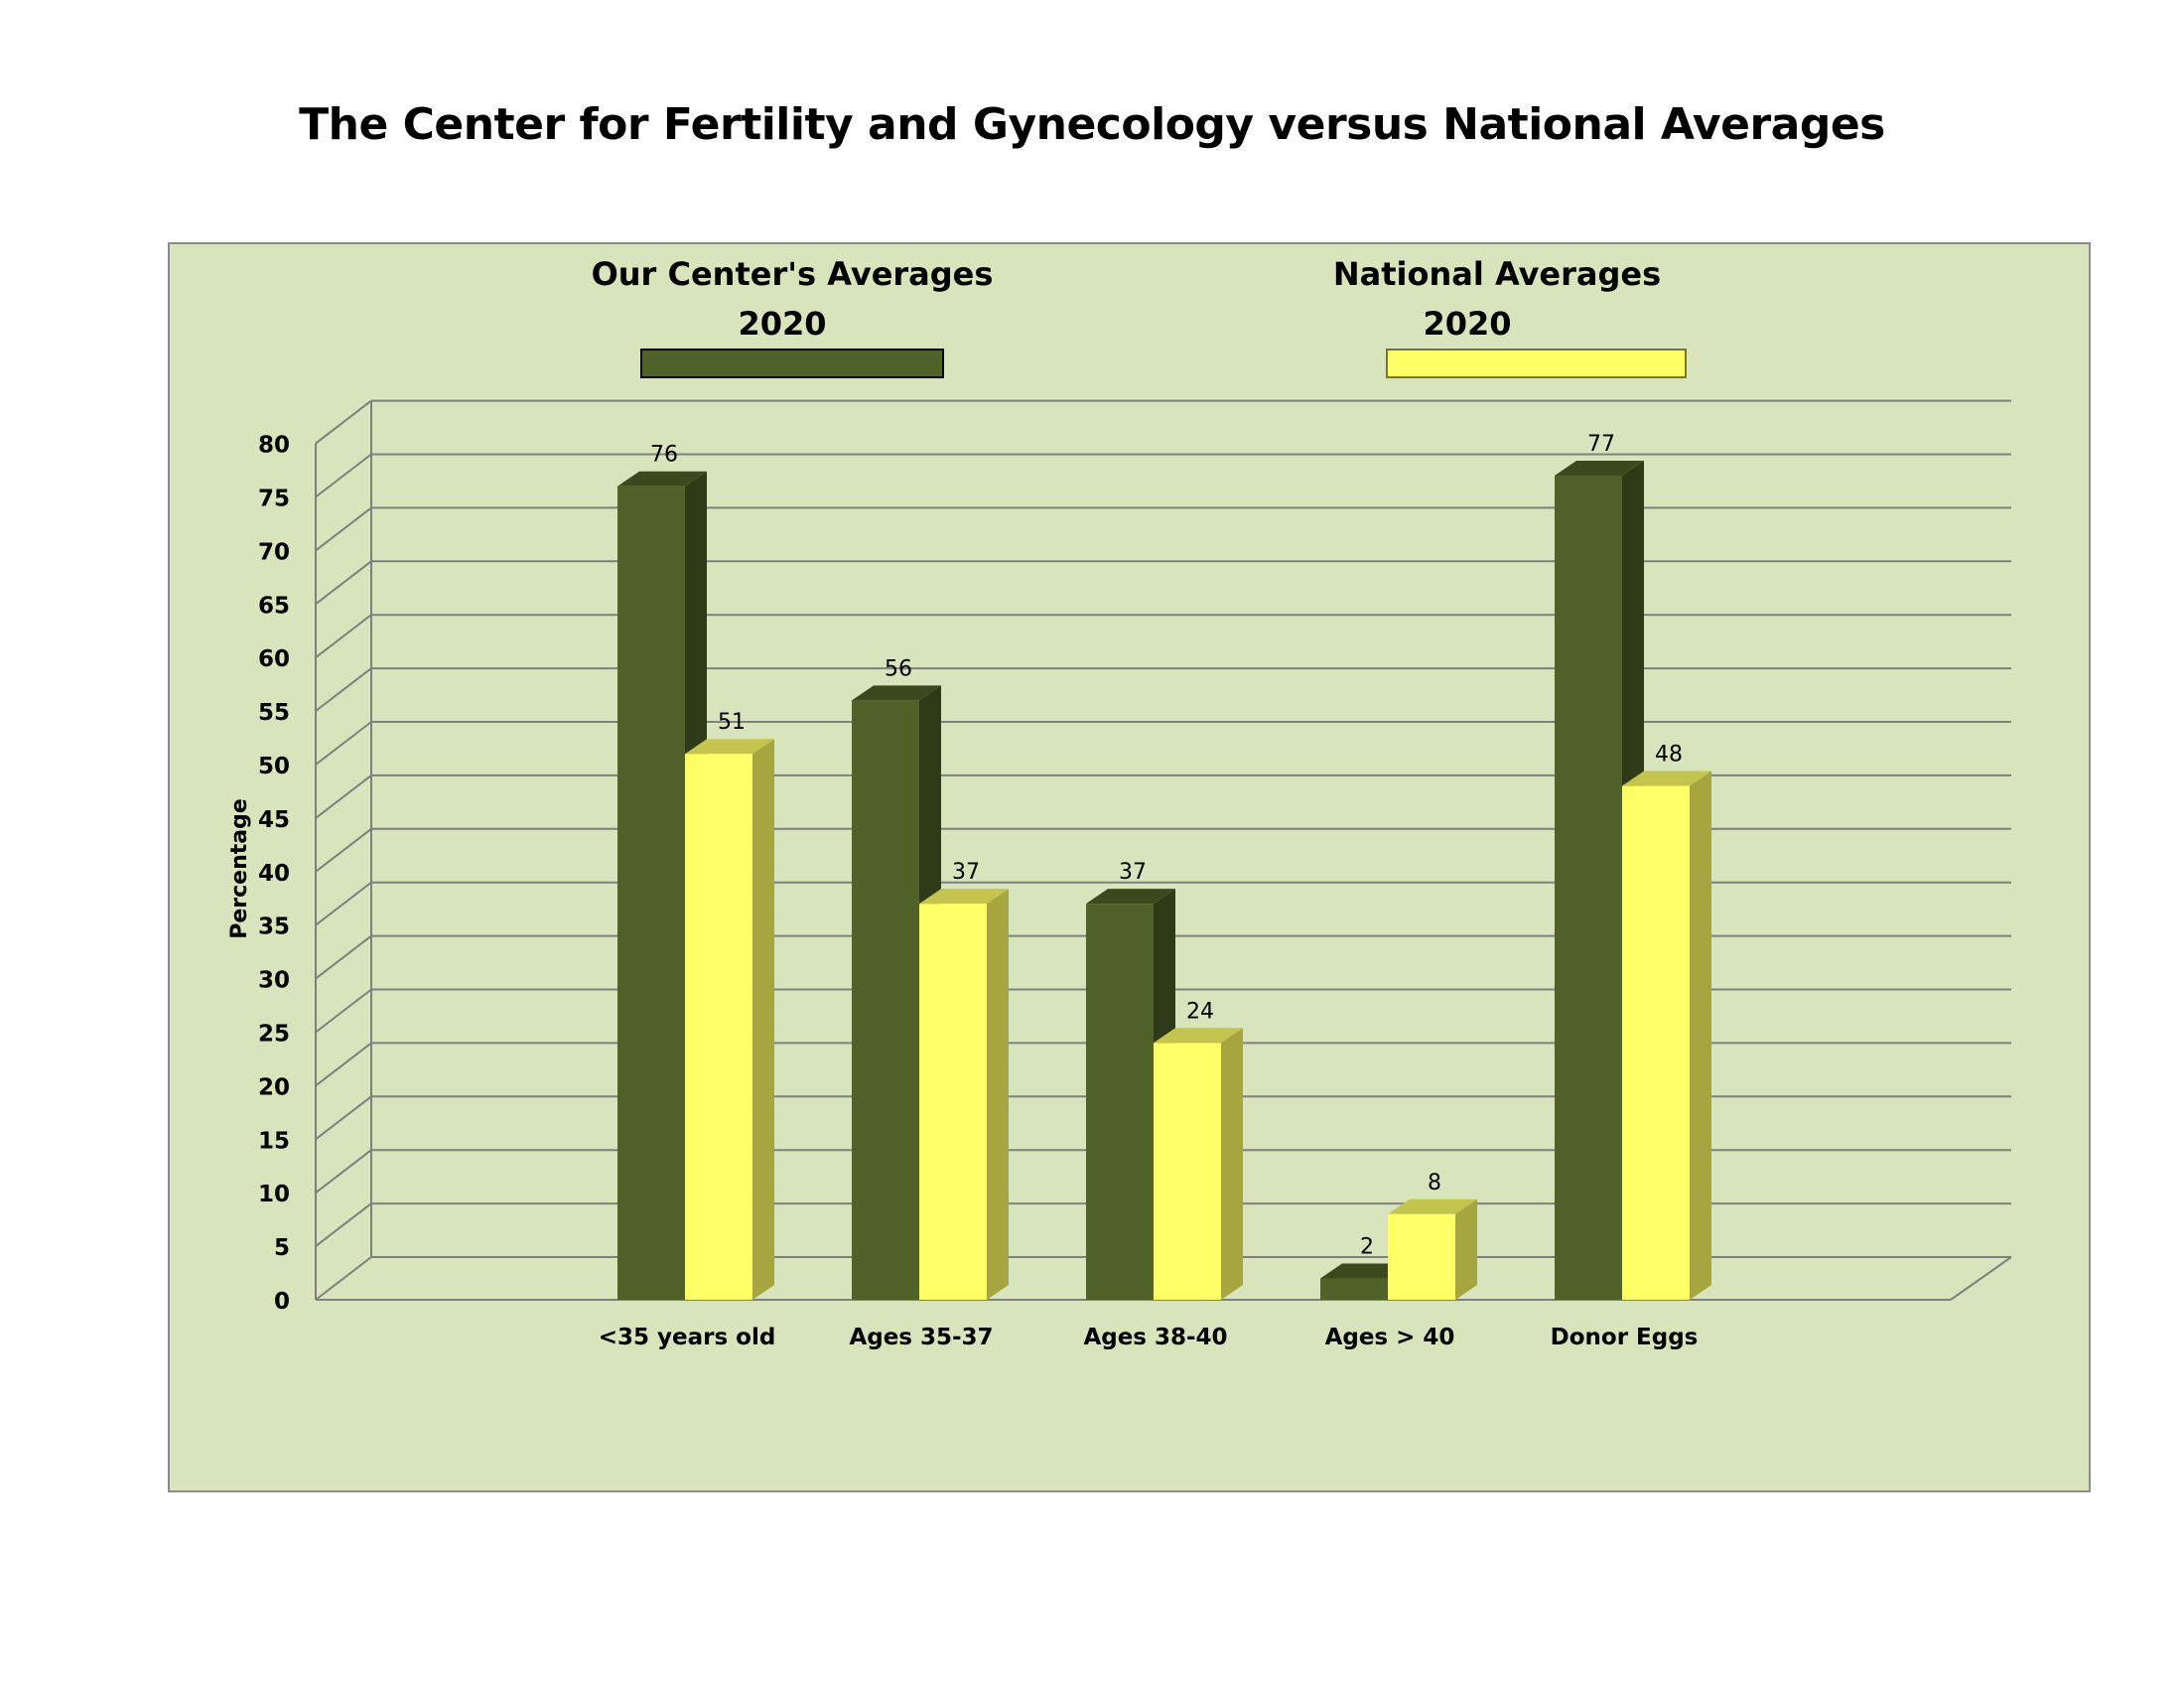  Describe the element at coordinates (687, 1337) in the screenshot. I see `x-category-label: <35 years old` at that location.